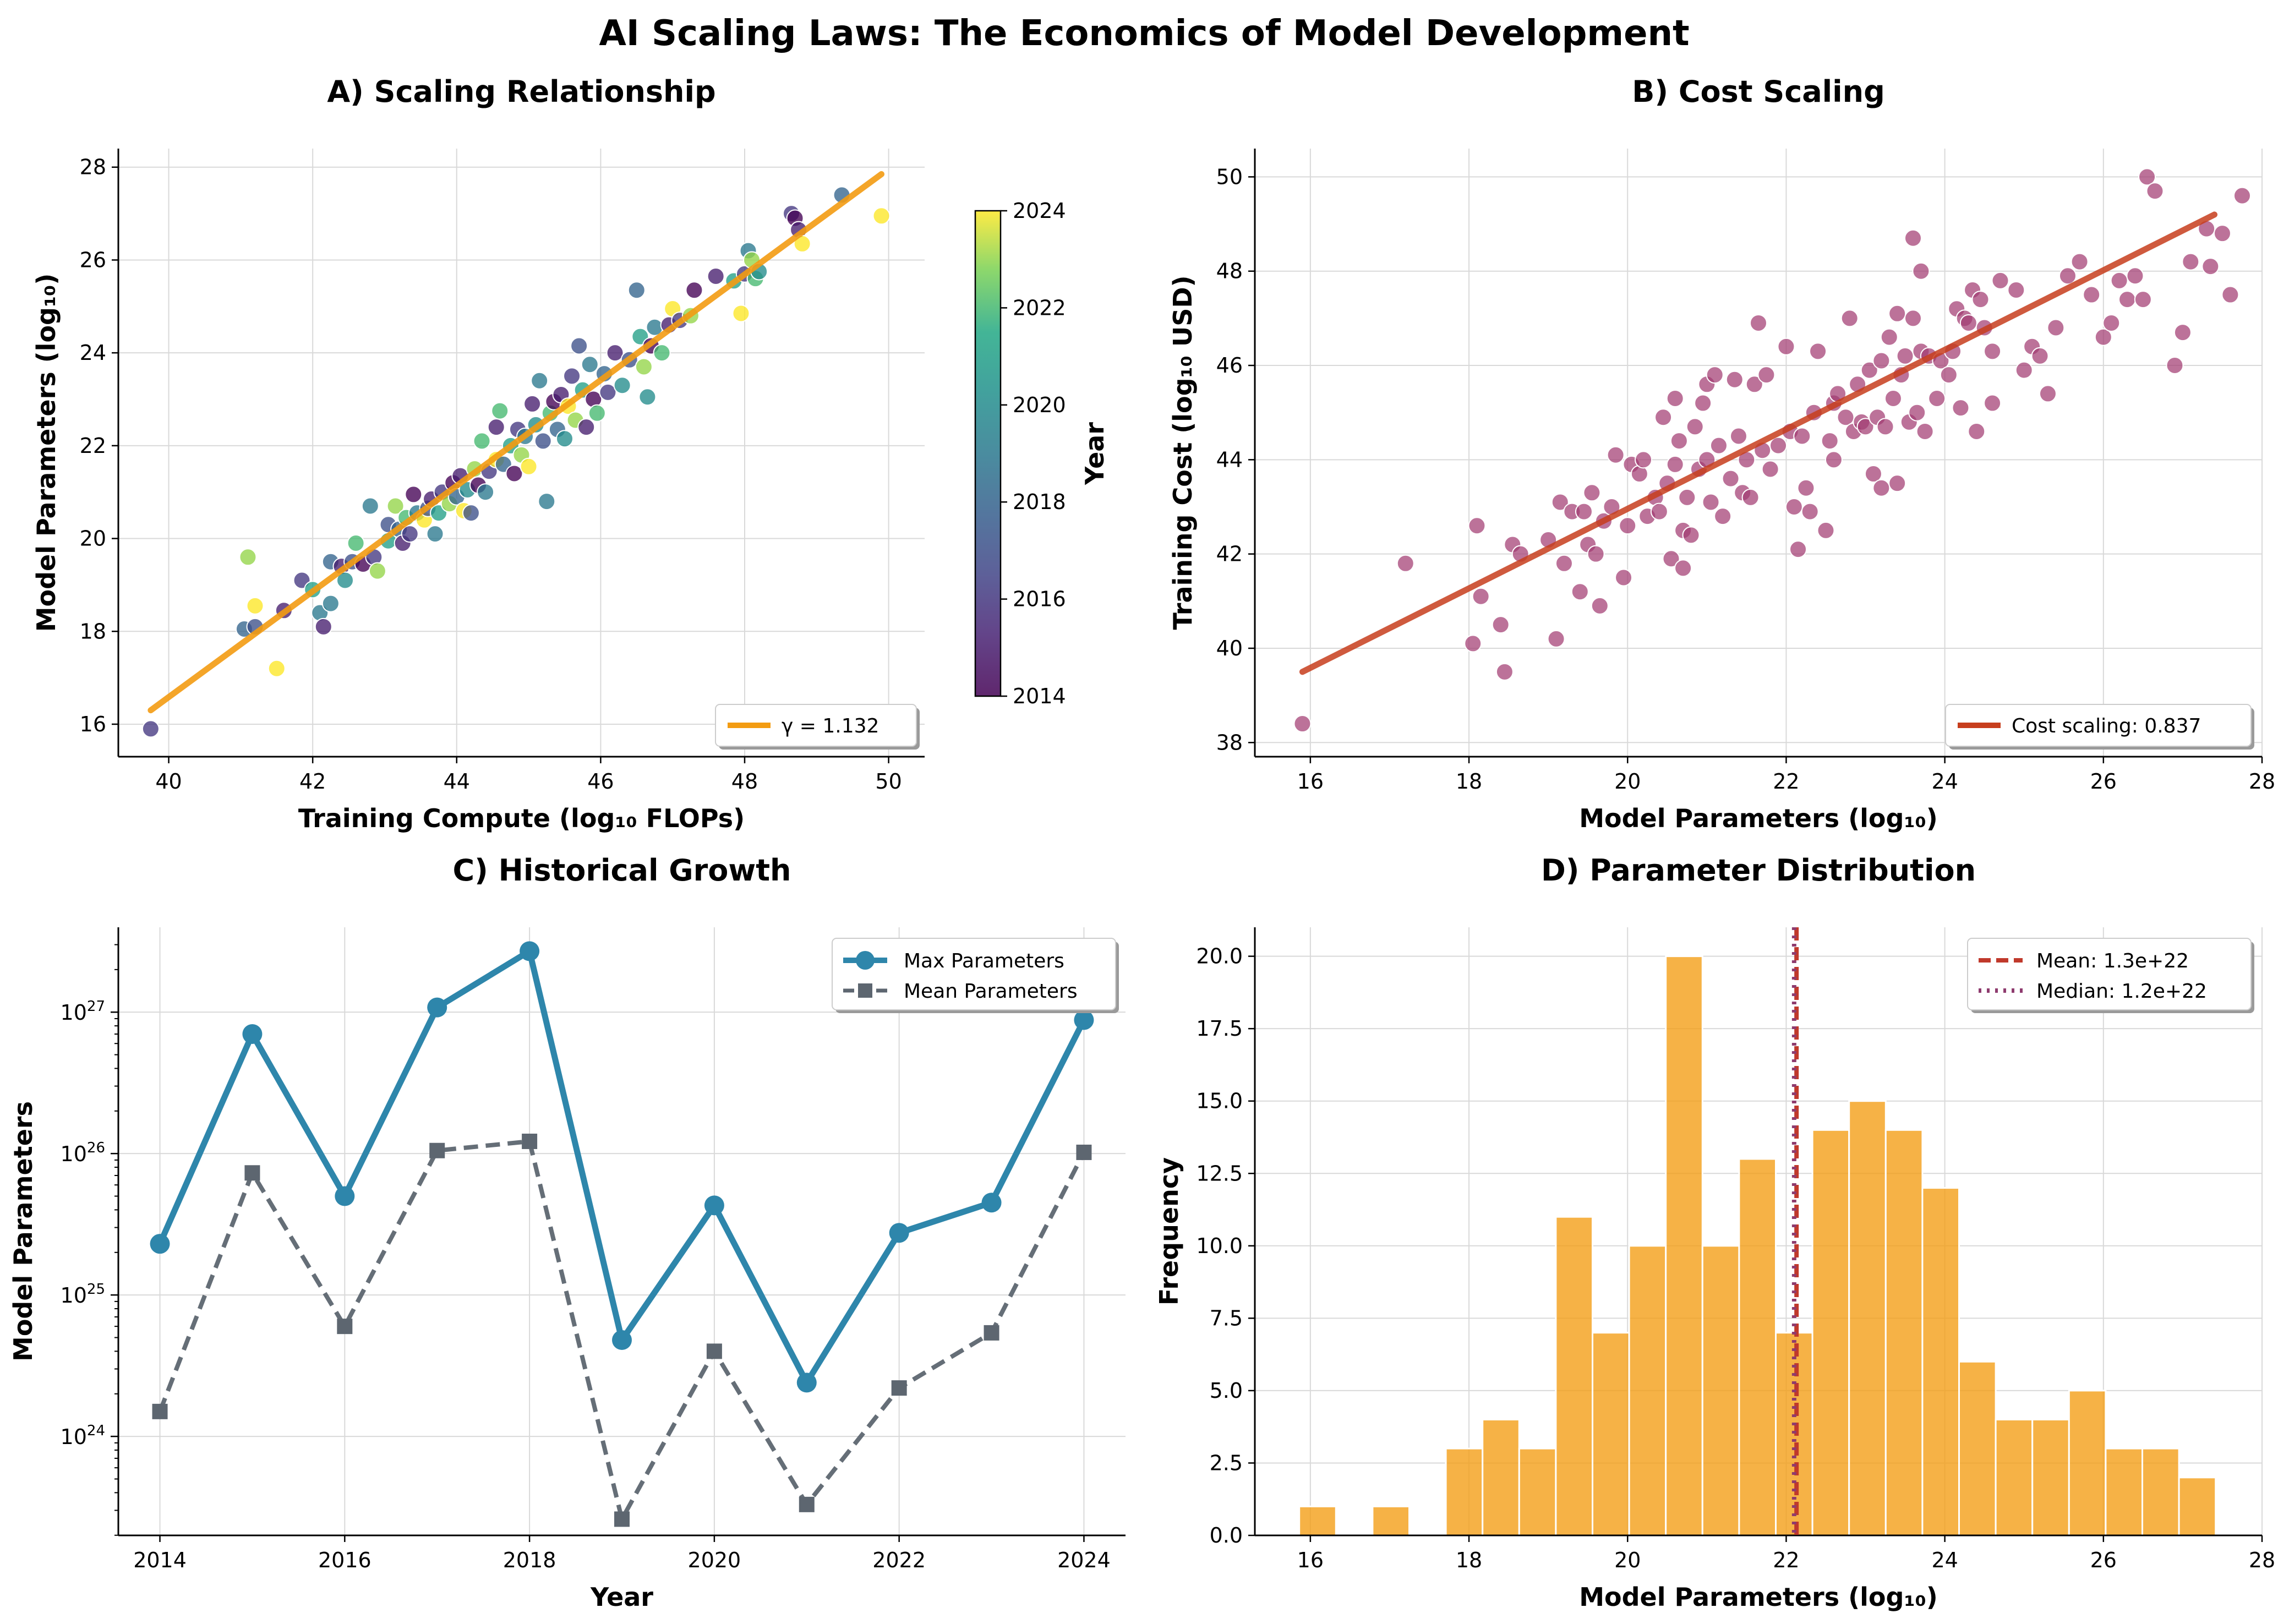 The image size is (2289, 1624). I want to click on panel-b-x-tick-label: 22, so click(1786, 781).